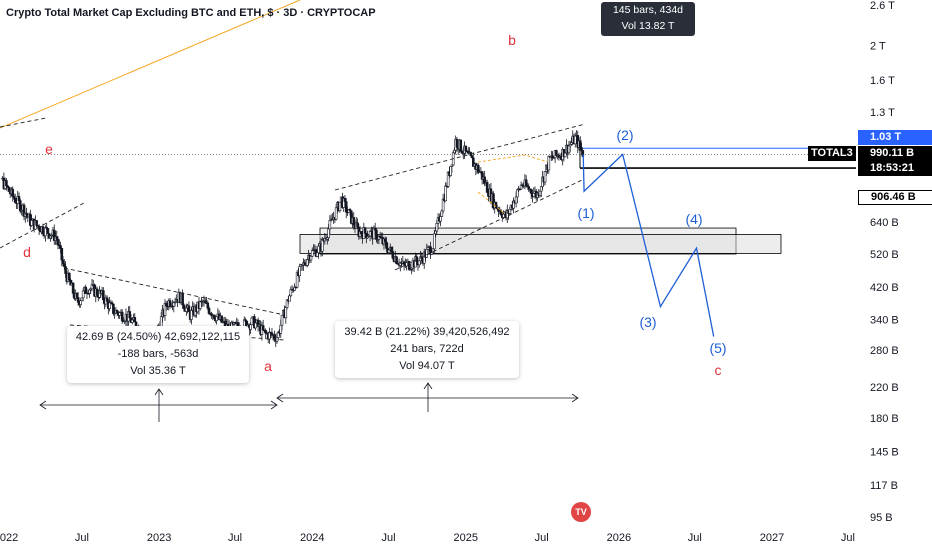 This screenshot has height=550, width=932. What do you see at coordinates (884, 351) in the screenshot?
I see `y-tick-label: 280 B` at bounding box center [884, 351].